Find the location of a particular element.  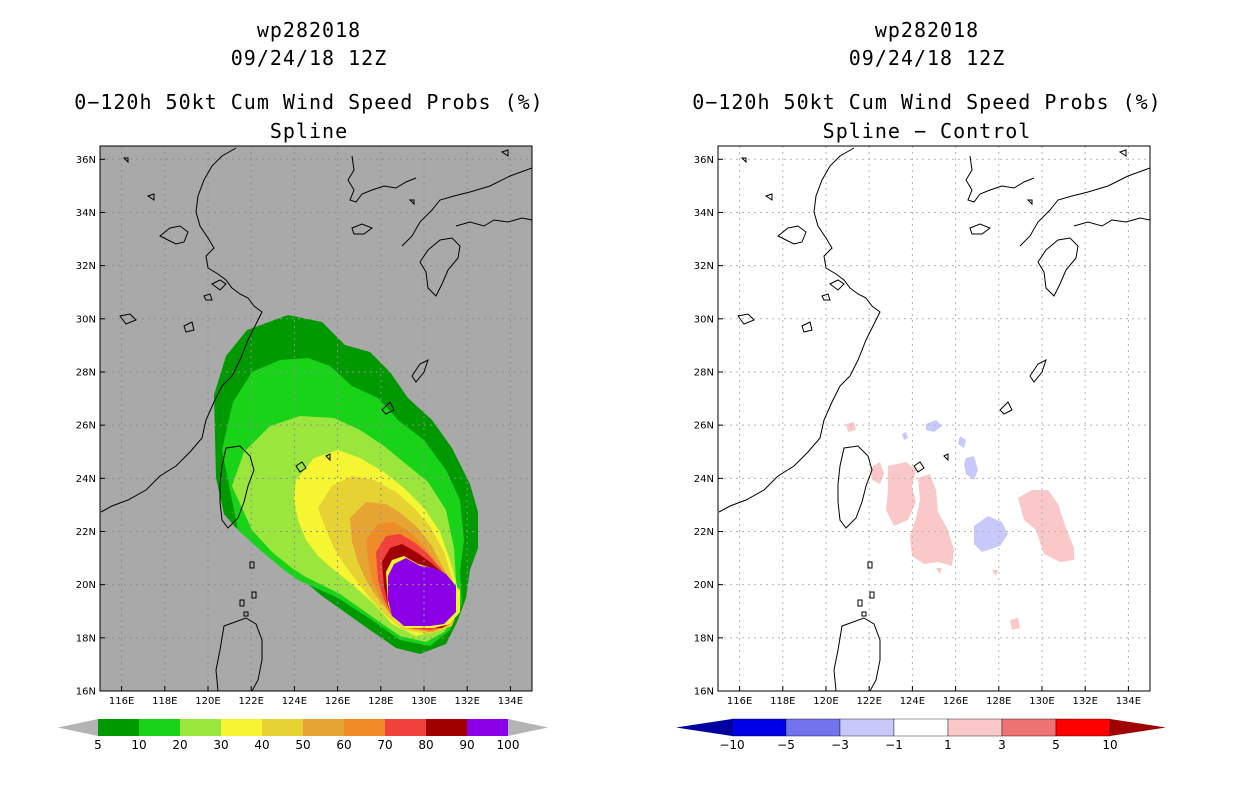

lon-label: 120E is located at coordinates (207, 701).